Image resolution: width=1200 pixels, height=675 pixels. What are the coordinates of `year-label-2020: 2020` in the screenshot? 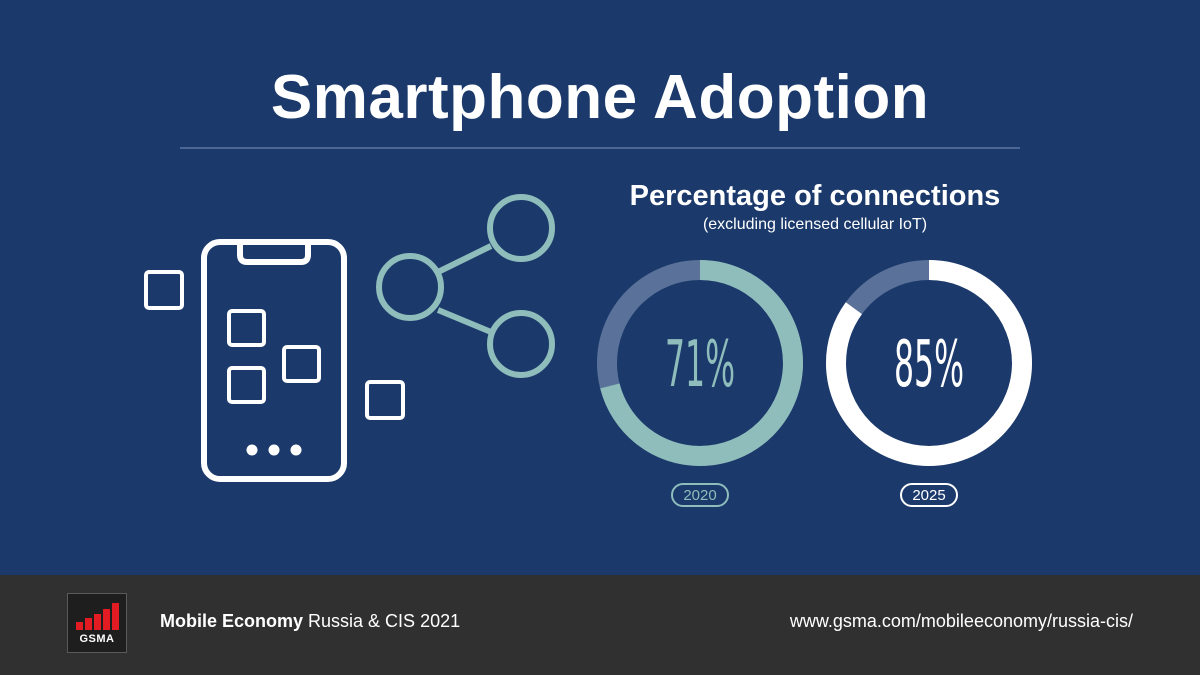 It's located at (699, 495).